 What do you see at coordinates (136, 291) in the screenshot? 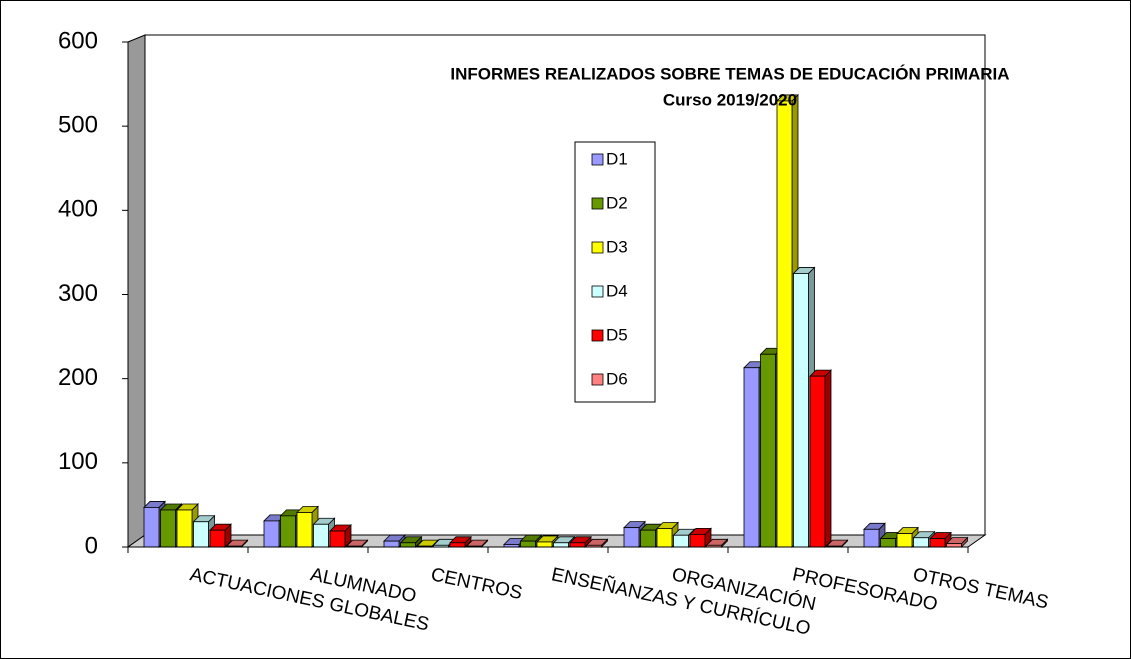
I see `left-wall` at bounding box center [136, 291].